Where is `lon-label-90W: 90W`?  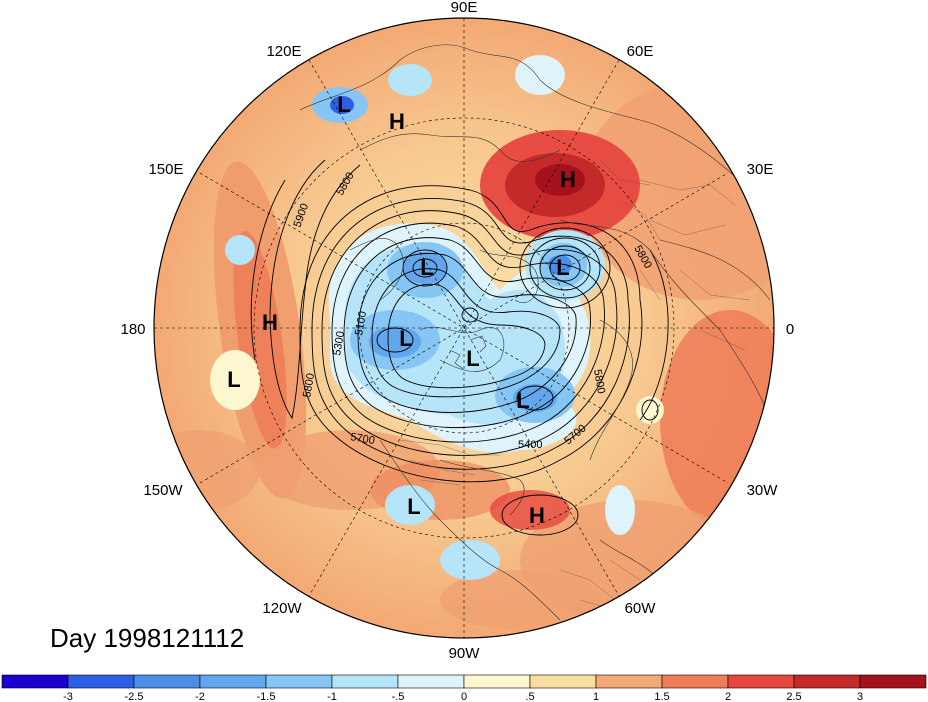 lon-label-90W: 90W is located at coordinates (465, 653).